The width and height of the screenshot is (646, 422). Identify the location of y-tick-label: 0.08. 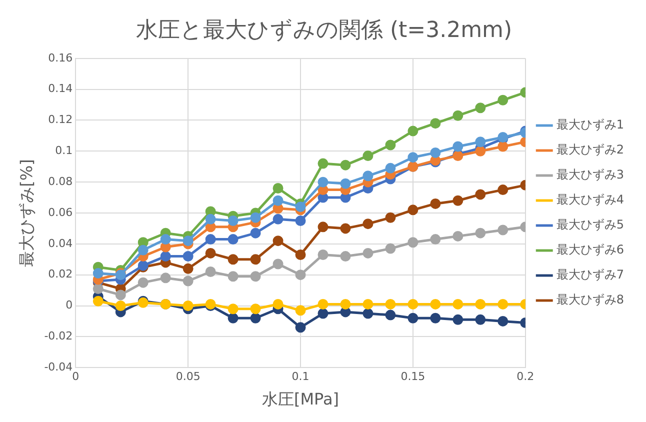
(60, 181).